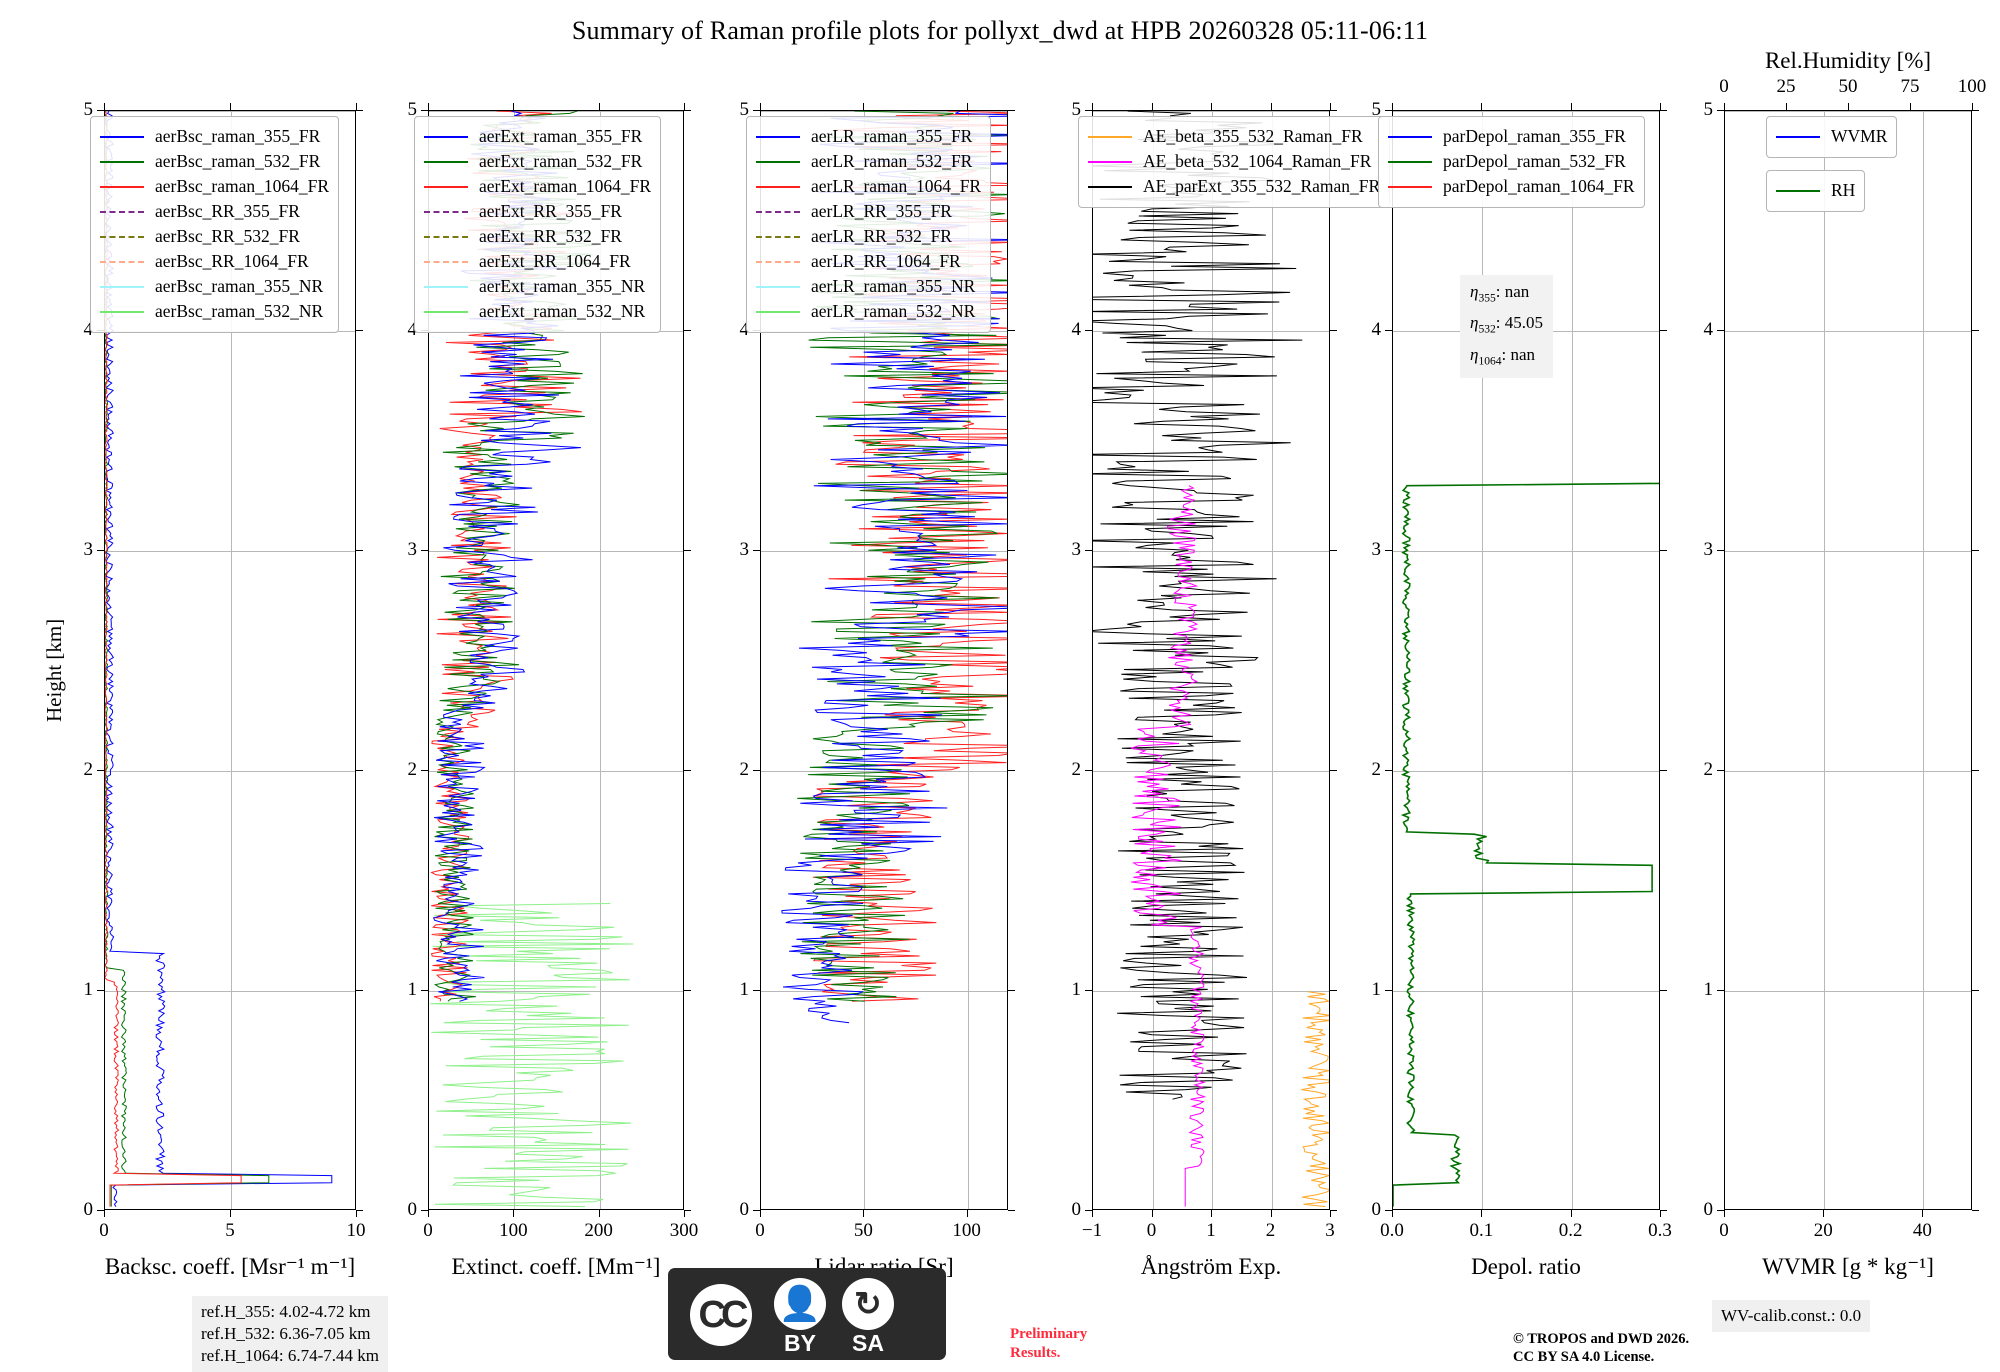 This screenshot has width=2000, height=1372. Describe the element at coordinates (1076, 109) in the screenshot. I see `y-tick-label: 5` at that location.